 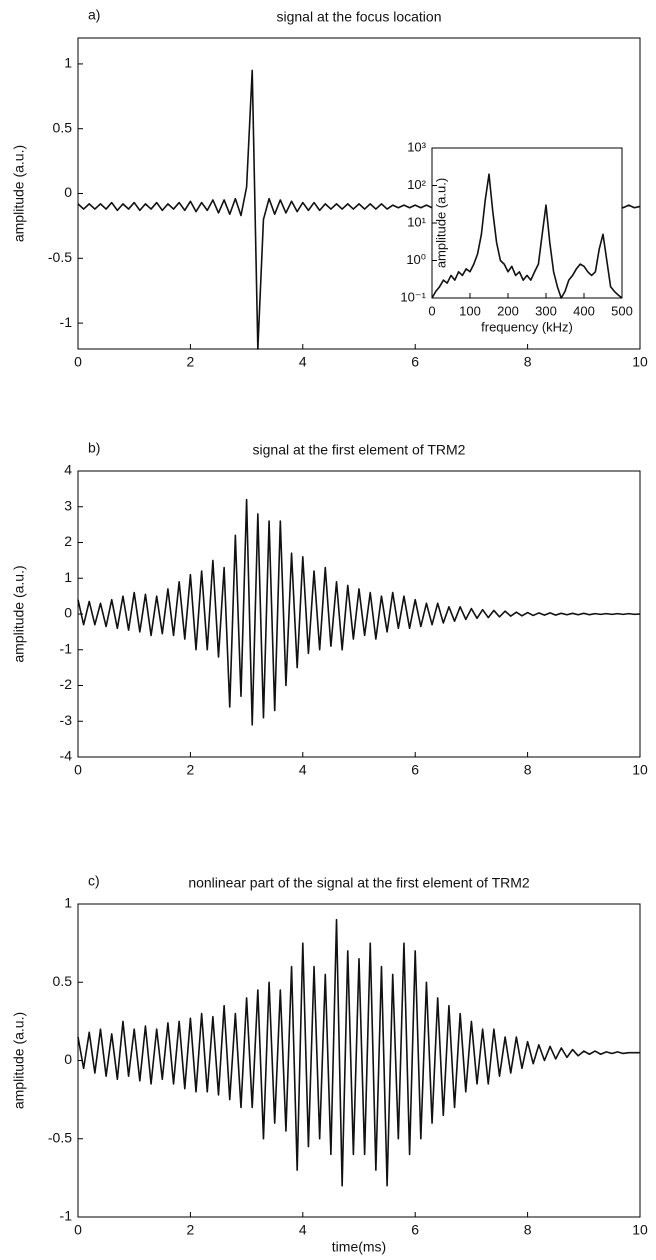 I want to click on y-tick-label: 2, so click(x=68, y=541).